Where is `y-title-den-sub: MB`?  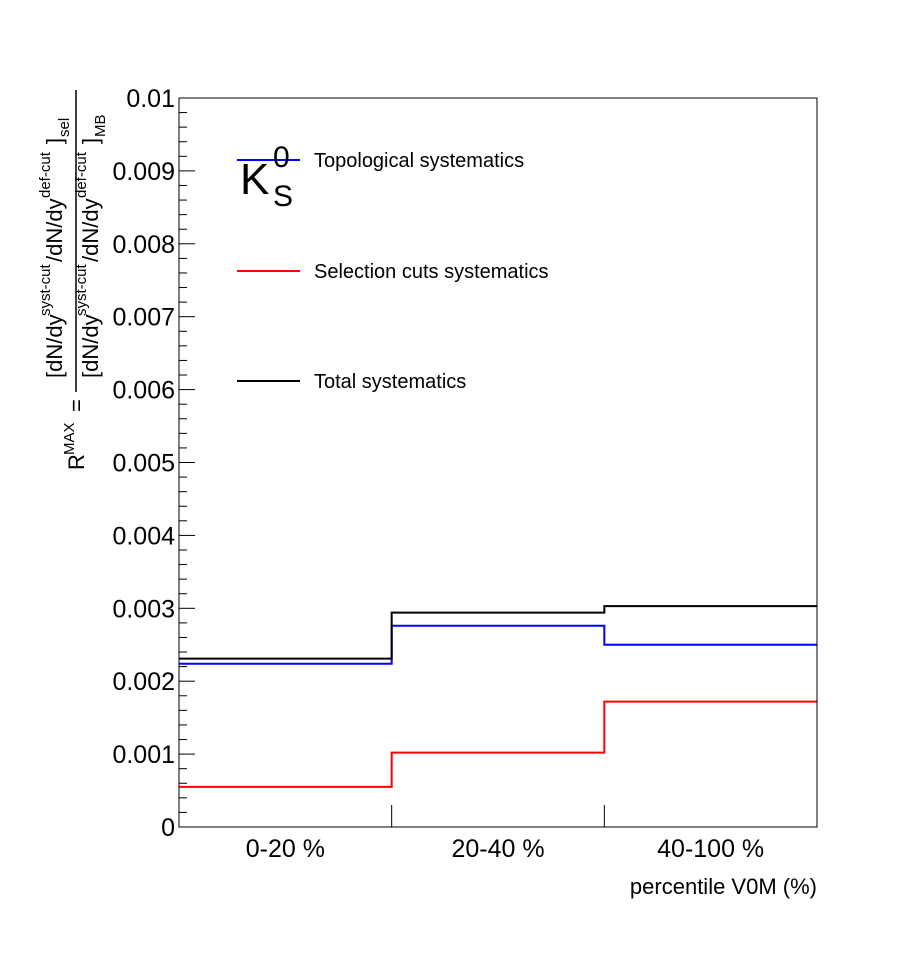 y-title-den-sub: MB is located at coordinates (100, 126).